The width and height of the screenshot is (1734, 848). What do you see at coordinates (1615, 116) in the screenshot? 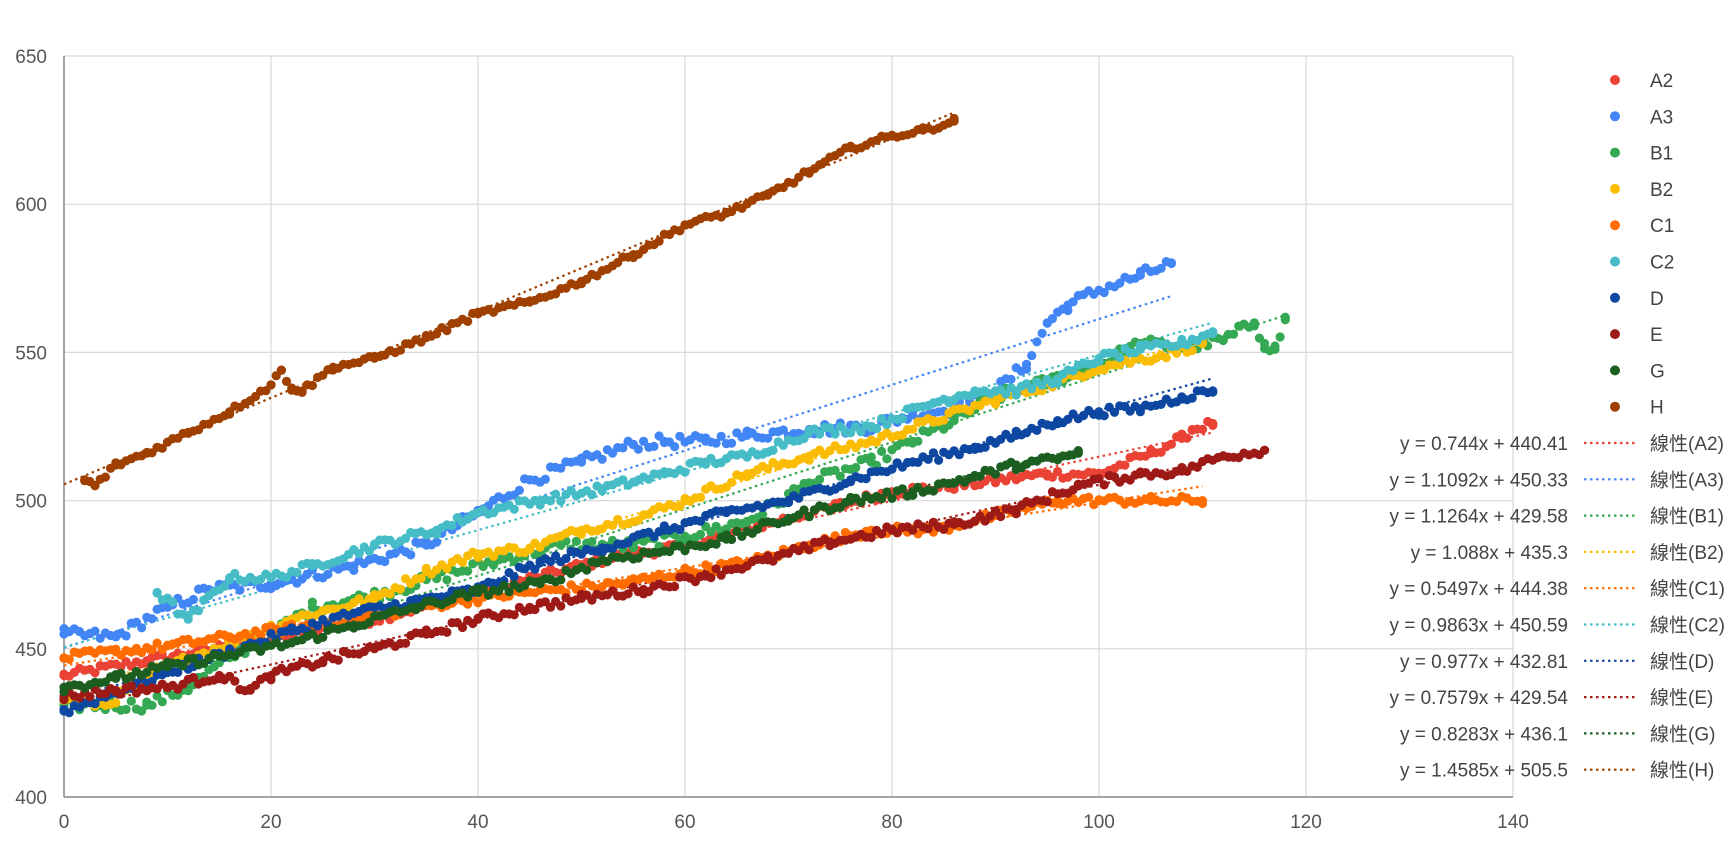
I see `legend-marker-A3` at bounding box center [1615, 116].